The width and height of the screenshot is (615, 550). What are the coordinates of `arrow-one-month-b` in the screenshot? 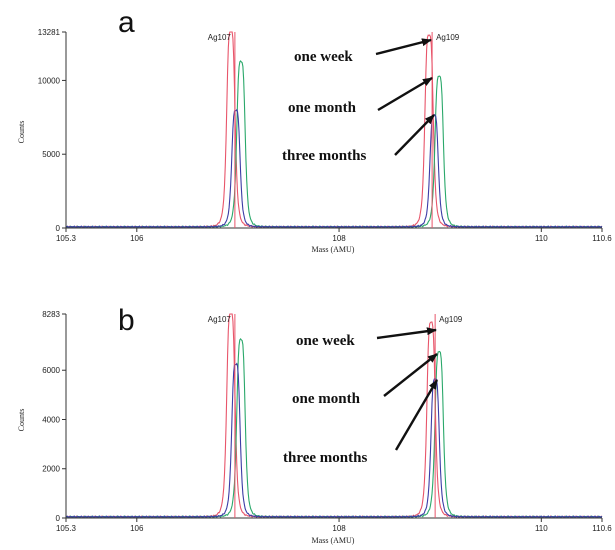 It's located at (410, 375).